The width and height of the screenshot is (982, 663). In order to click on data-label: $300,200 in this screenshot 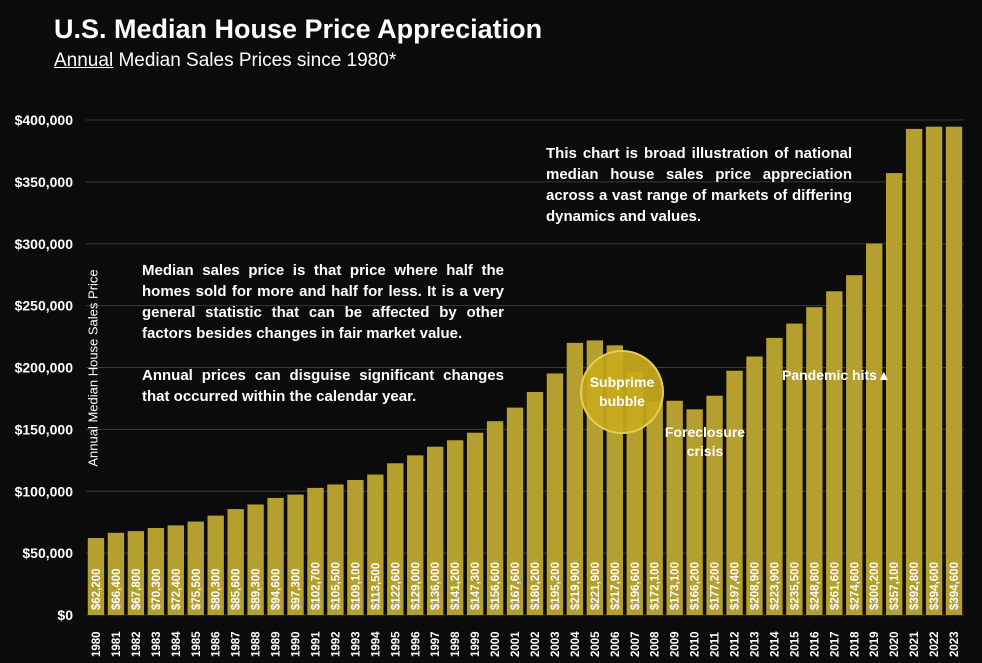, I will do `click(875, 586)`.